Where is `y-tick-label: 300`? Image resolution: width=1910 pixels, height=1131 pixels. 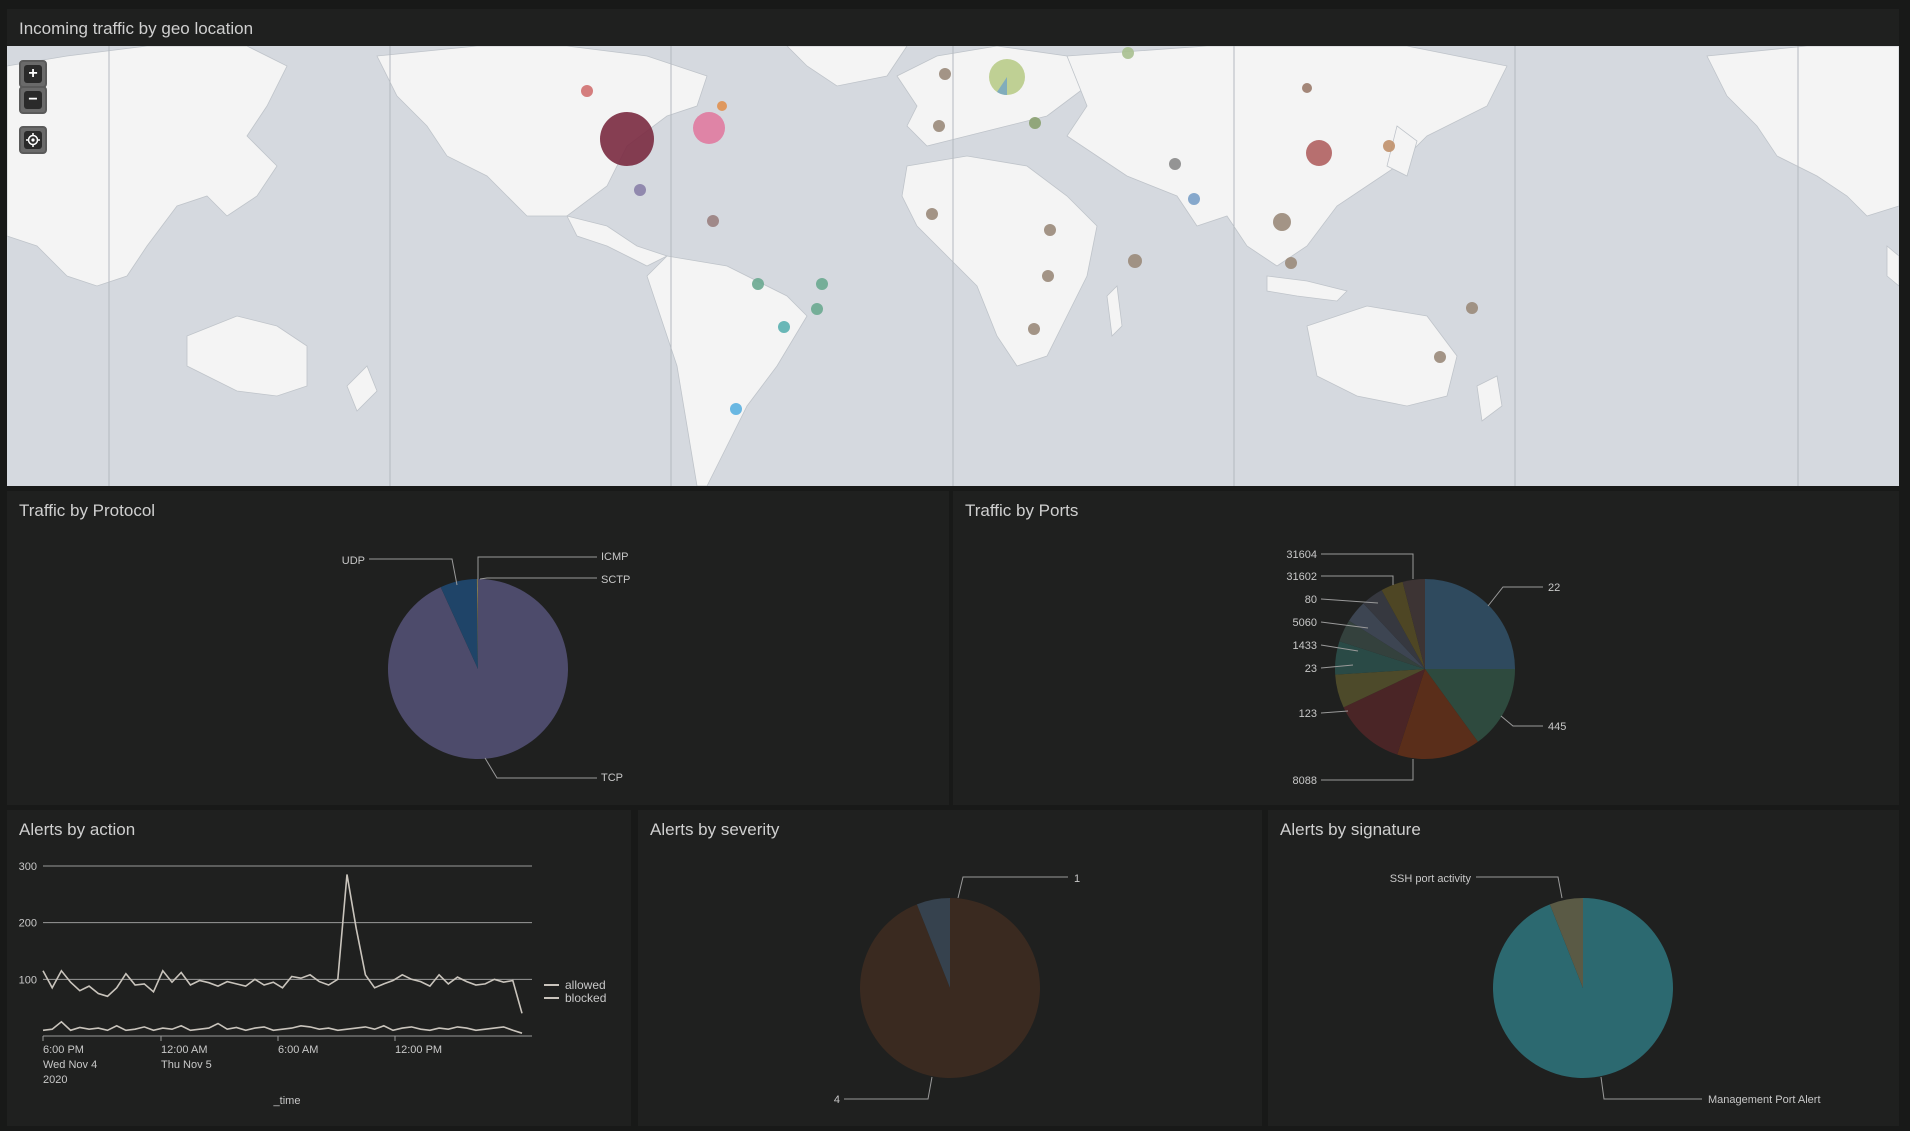 y-tick-label: 300 is located at coordinates (28, 867).